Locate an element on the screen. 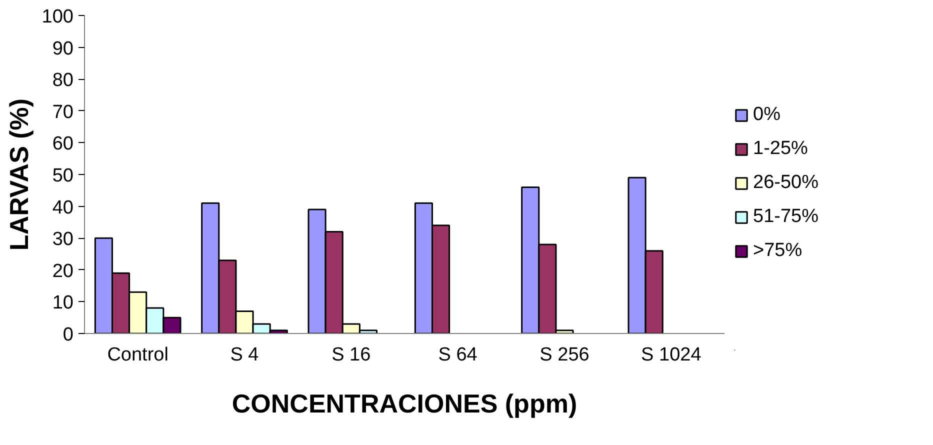  y-tick-label: 10 is located at coordinates (63, 303).